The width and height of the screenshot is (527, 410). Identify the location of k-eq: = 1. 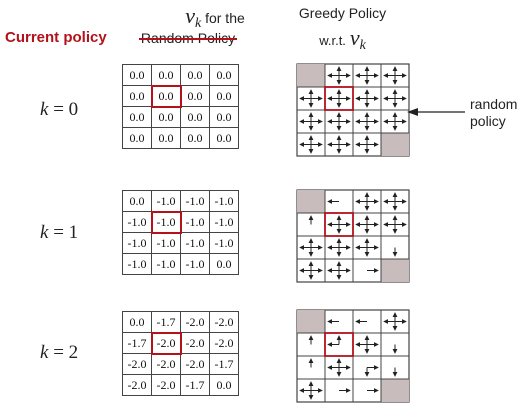
(66, 232).